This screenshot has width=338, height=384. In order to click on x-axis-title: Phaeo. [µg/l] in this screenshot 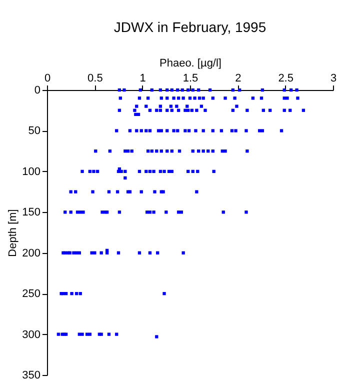, I will do `click(191, 64)`.